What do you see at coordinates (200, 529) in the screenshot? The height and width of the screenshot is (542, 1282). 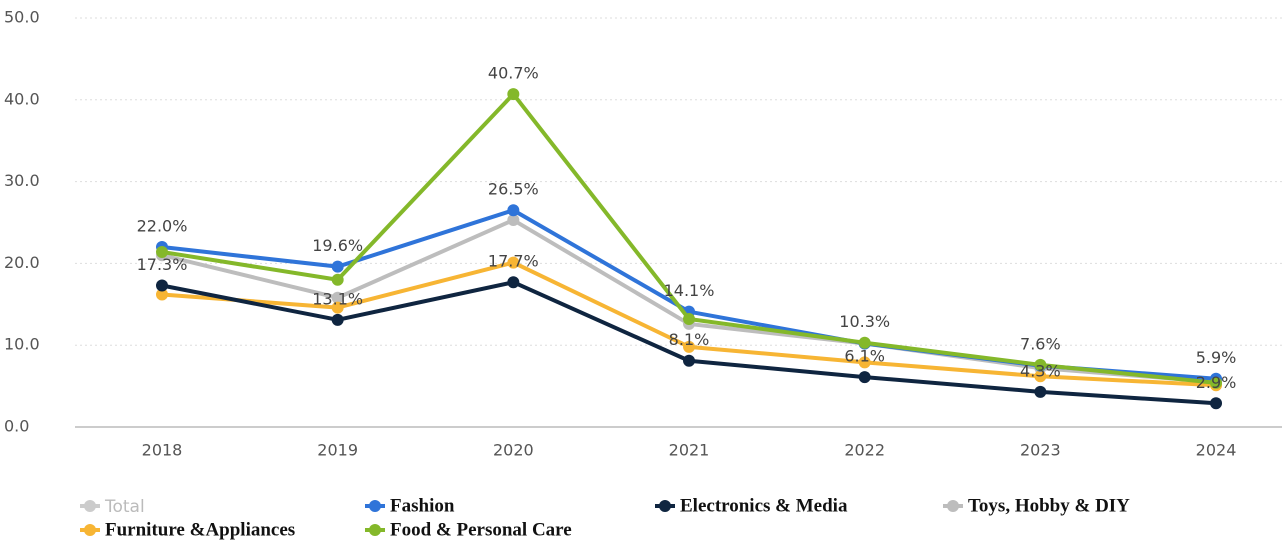 I see `legend-label: Furniture &Appliances` at bounding box center [200, 529].